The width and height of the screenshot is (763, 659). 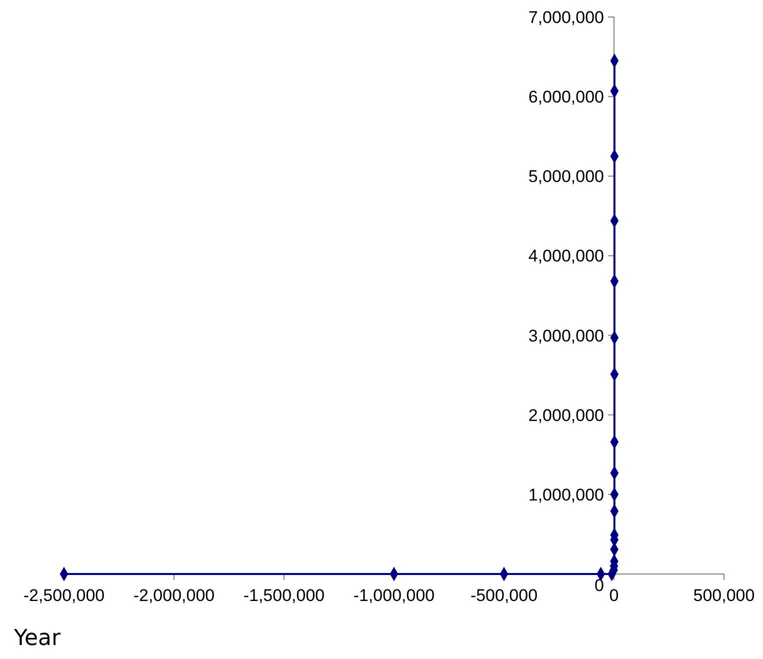 I want to click on x-tick-label: -2,500,000, so click(x=64, y=595).